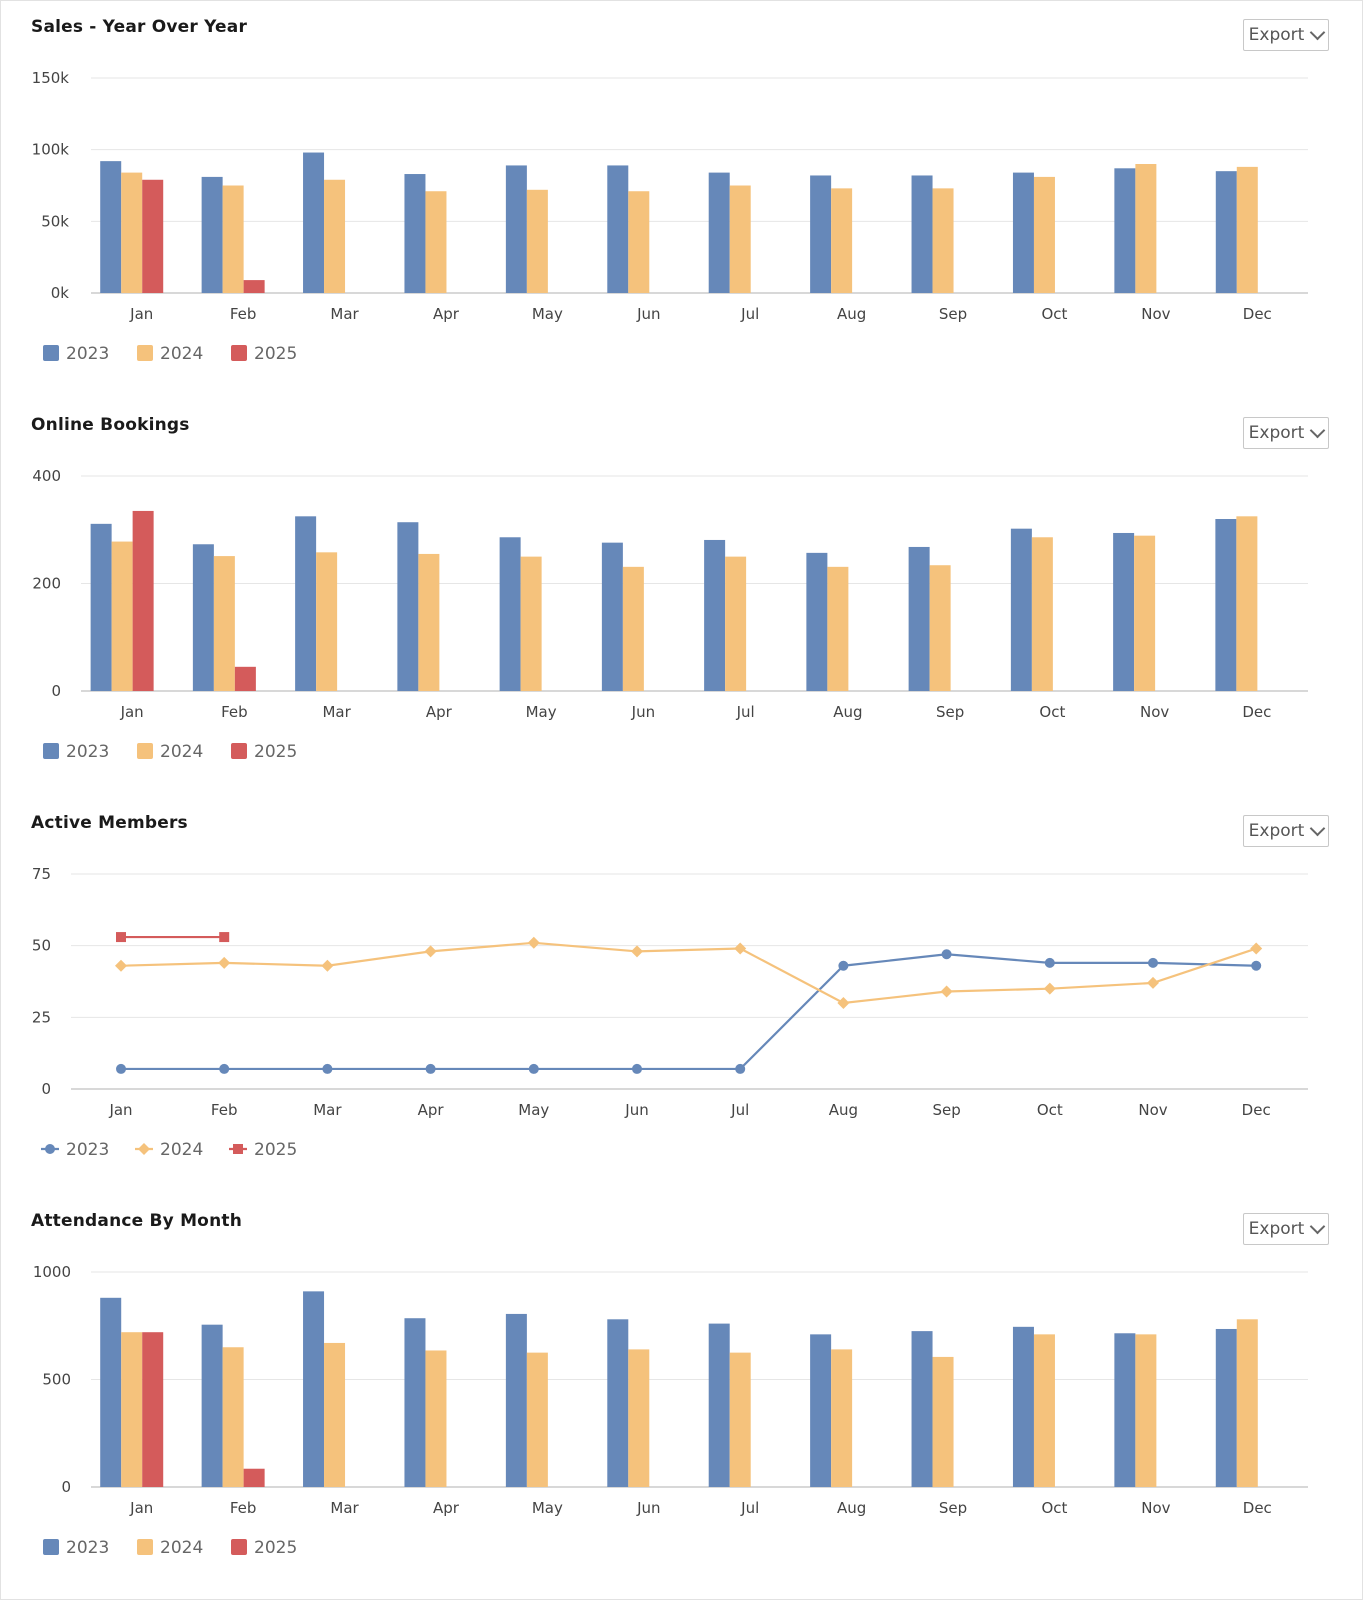  Describe the element at coordinates (843, 965) in the screenshot. I see `point-2023-aug` at that location.